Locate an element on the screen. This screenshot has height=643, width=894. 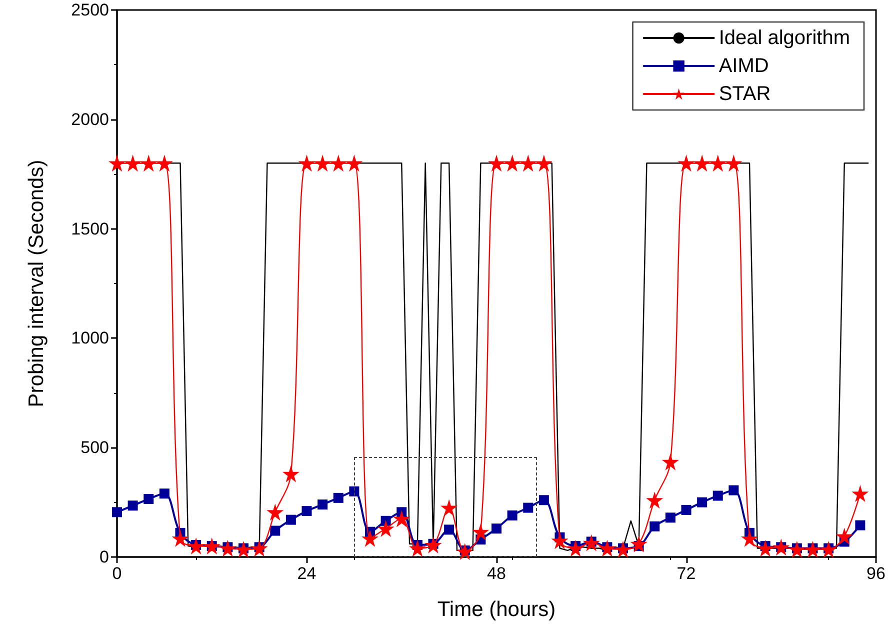
y-axis-title: Probing interval (Seconds) is located at coordinates (36, 284).